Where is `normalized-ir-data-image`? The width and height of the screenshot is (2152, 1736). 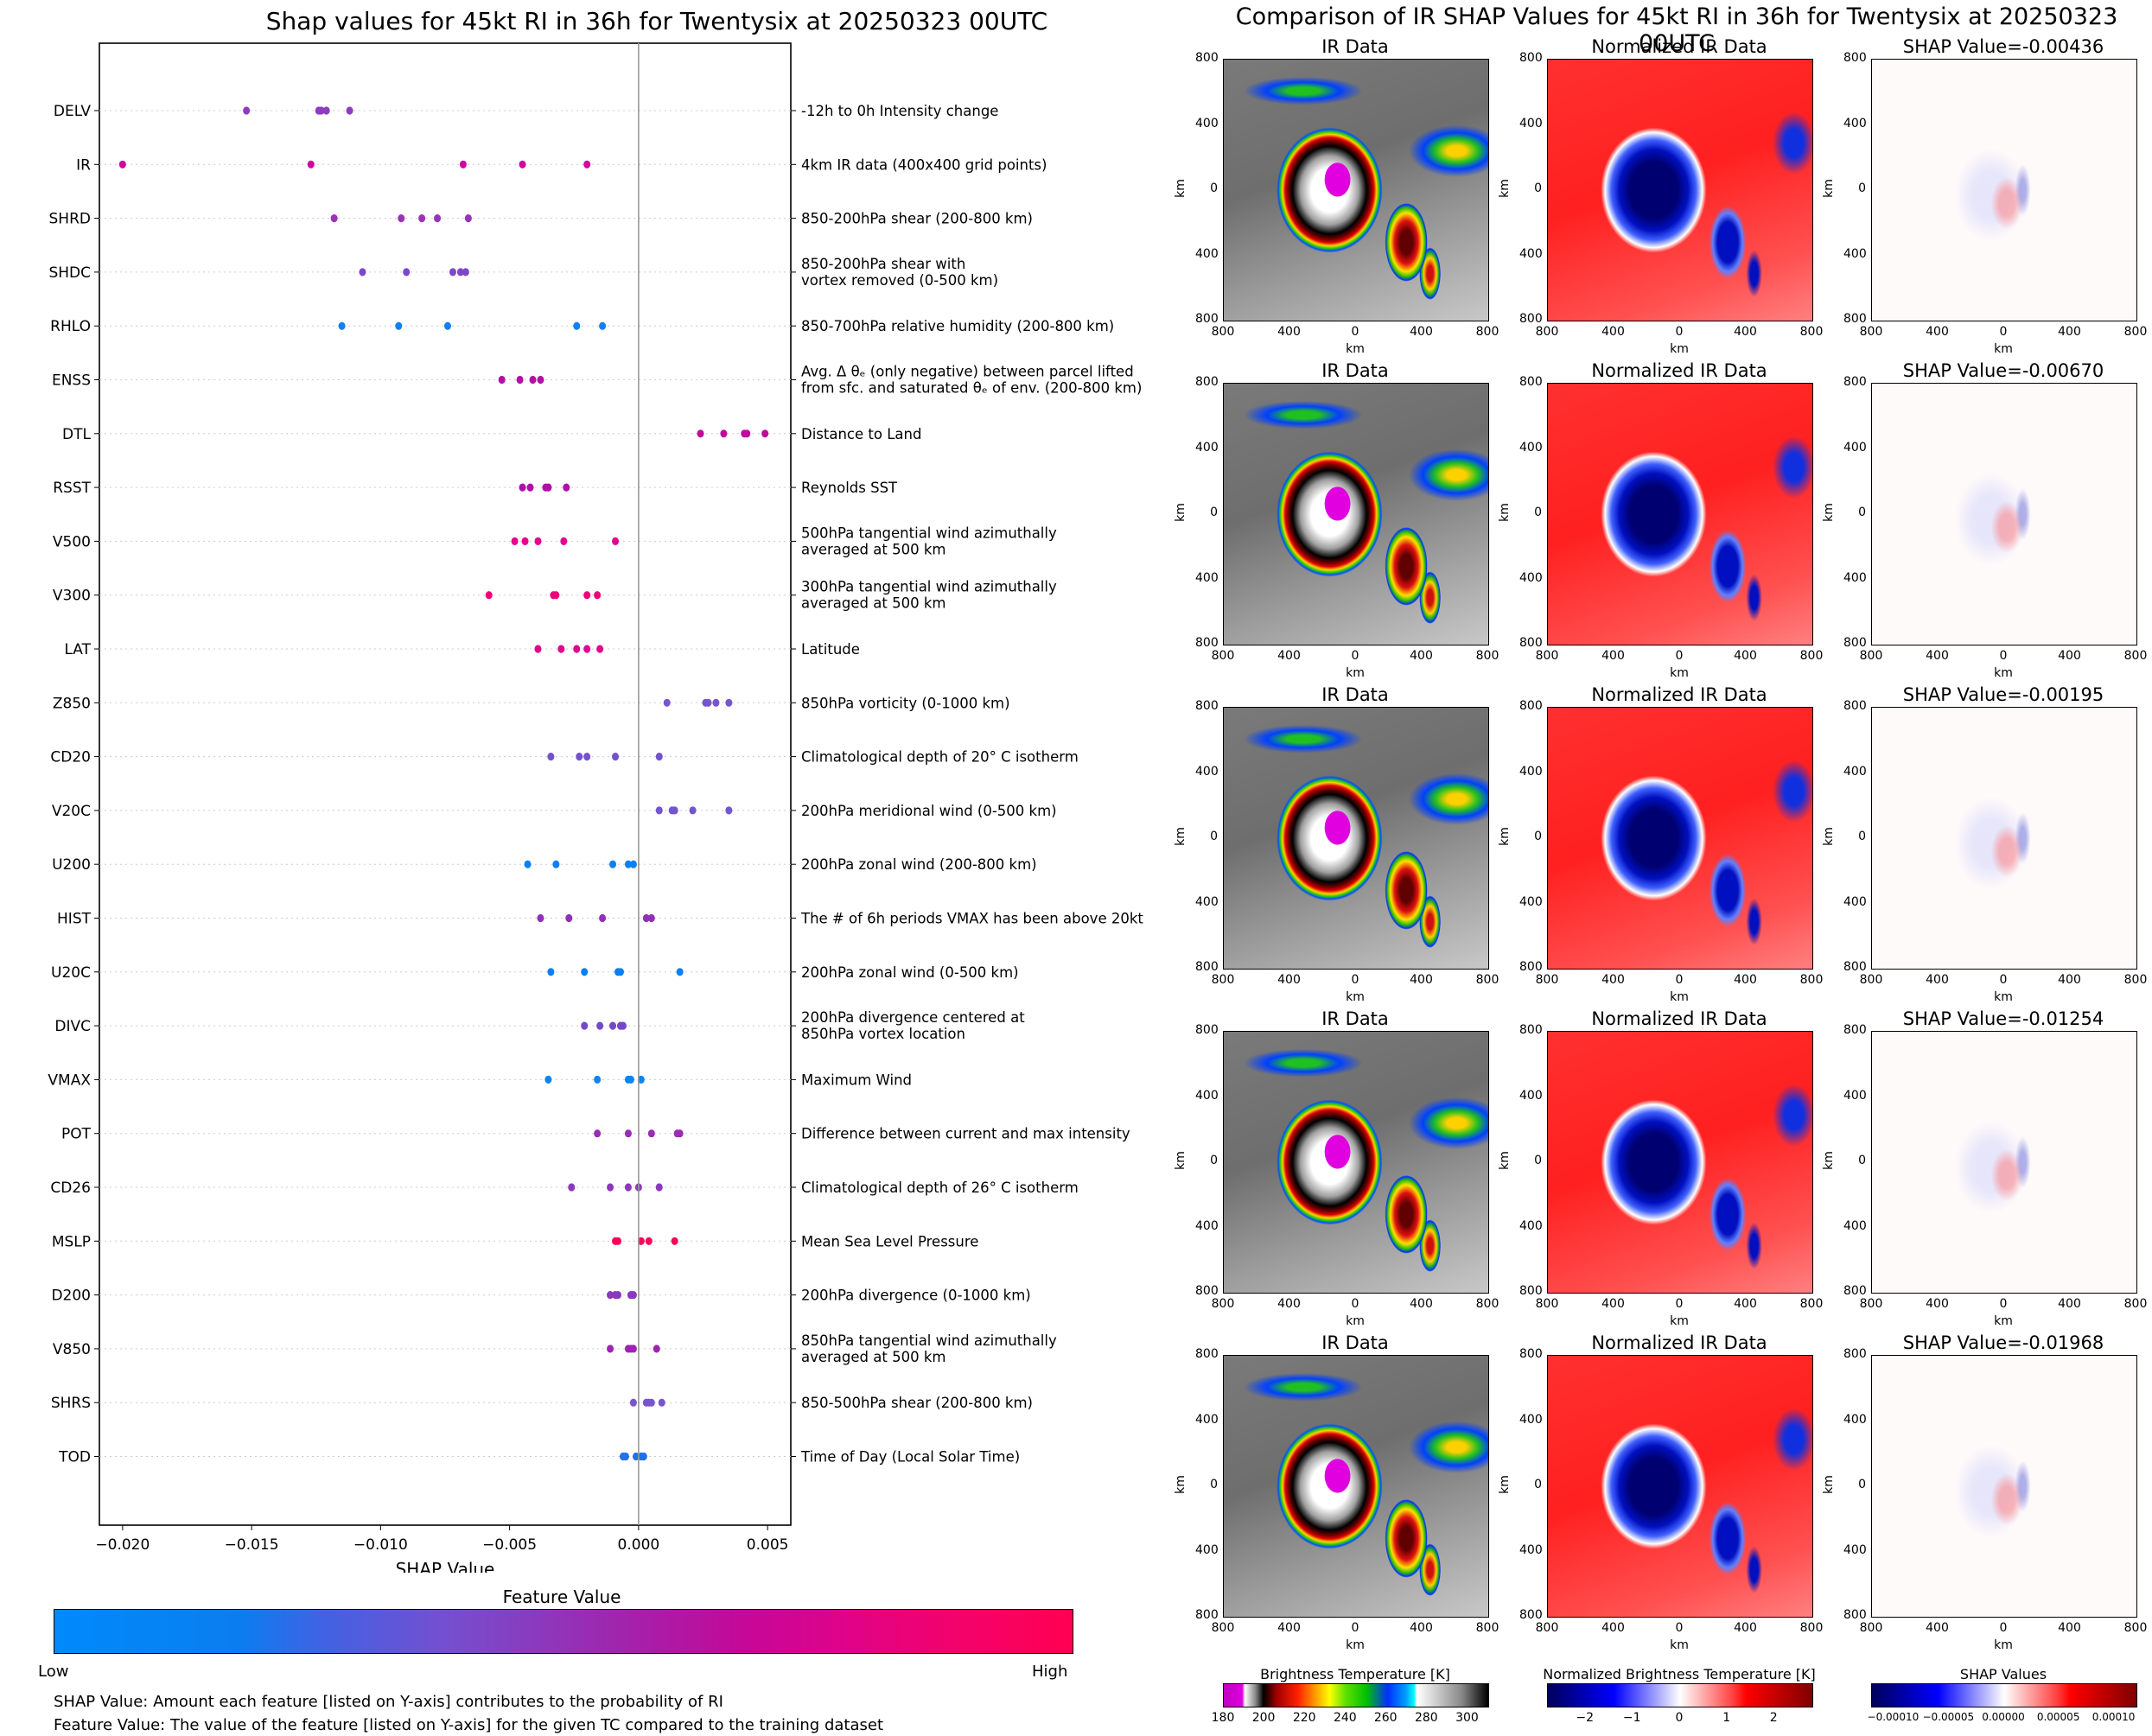 normalized-ir-data-image is located at coordinates (1680, 838).